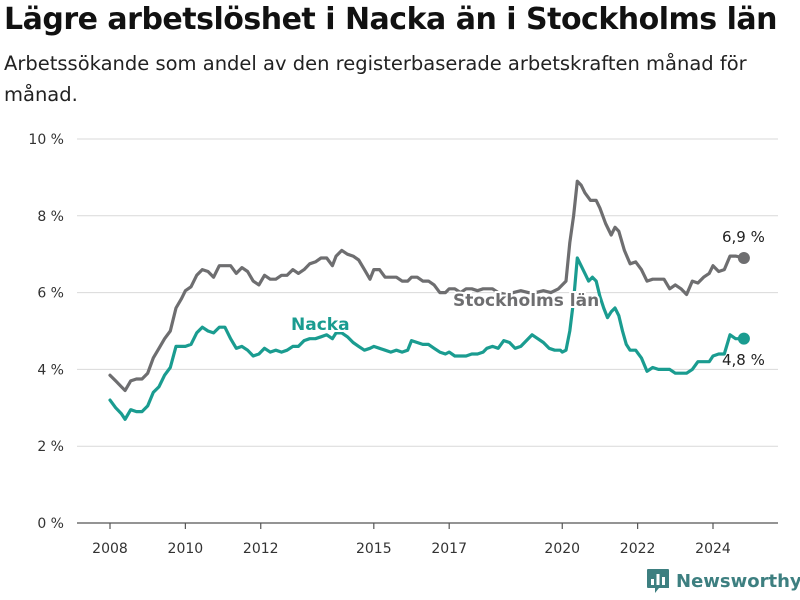 Image resolution: width=800 pixels, height=600 pixels. Describe the element at coordinates (743, 338) in the screenshot. I see `end-point-nacka` at that location.